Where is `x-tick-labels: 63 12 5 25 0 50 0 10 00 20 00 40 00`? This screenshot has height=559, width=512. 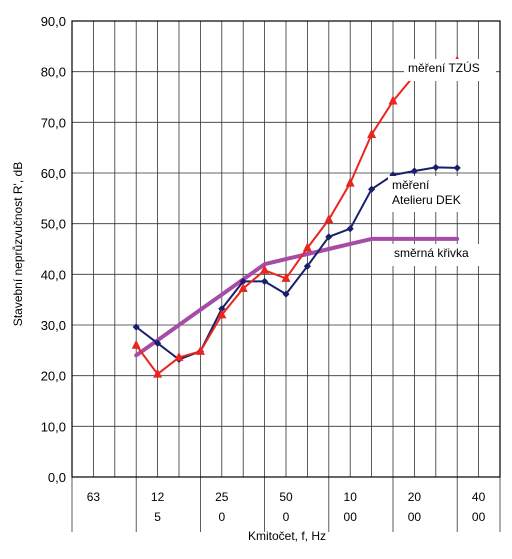
x-tick-labels: 63 12 5 25 0 50 0 10 00 20 00 40 00 is located at coordinates (286, 507).